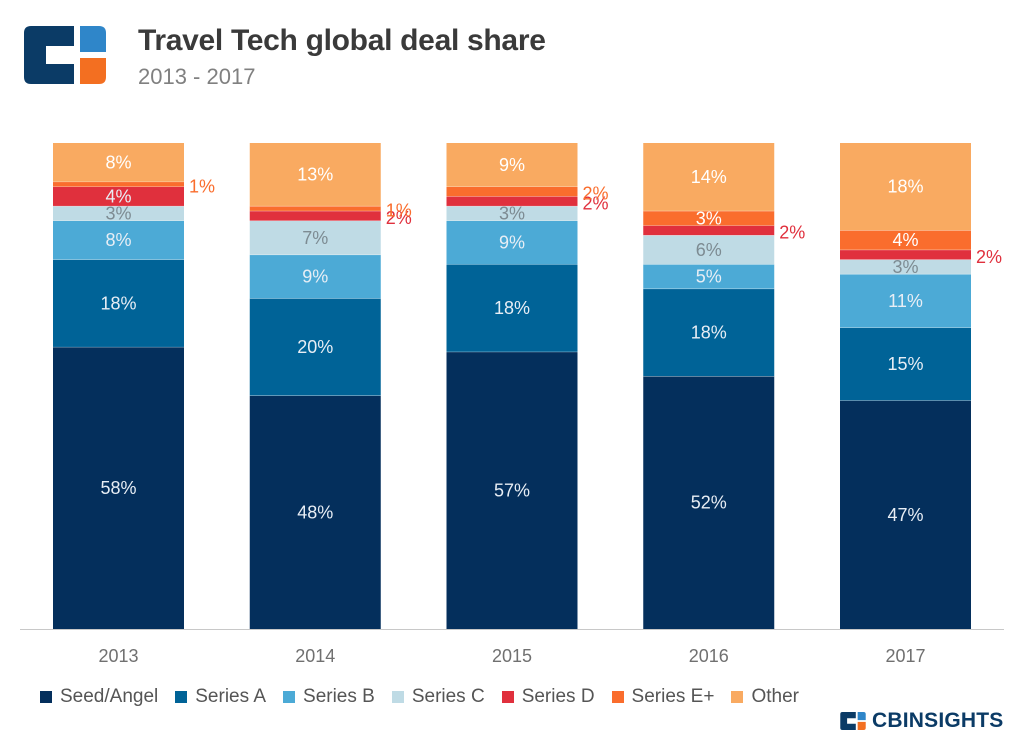 The width and height of the screenshot is (1024, 743). I want to click on legend-item: Other, so click(765, 697).